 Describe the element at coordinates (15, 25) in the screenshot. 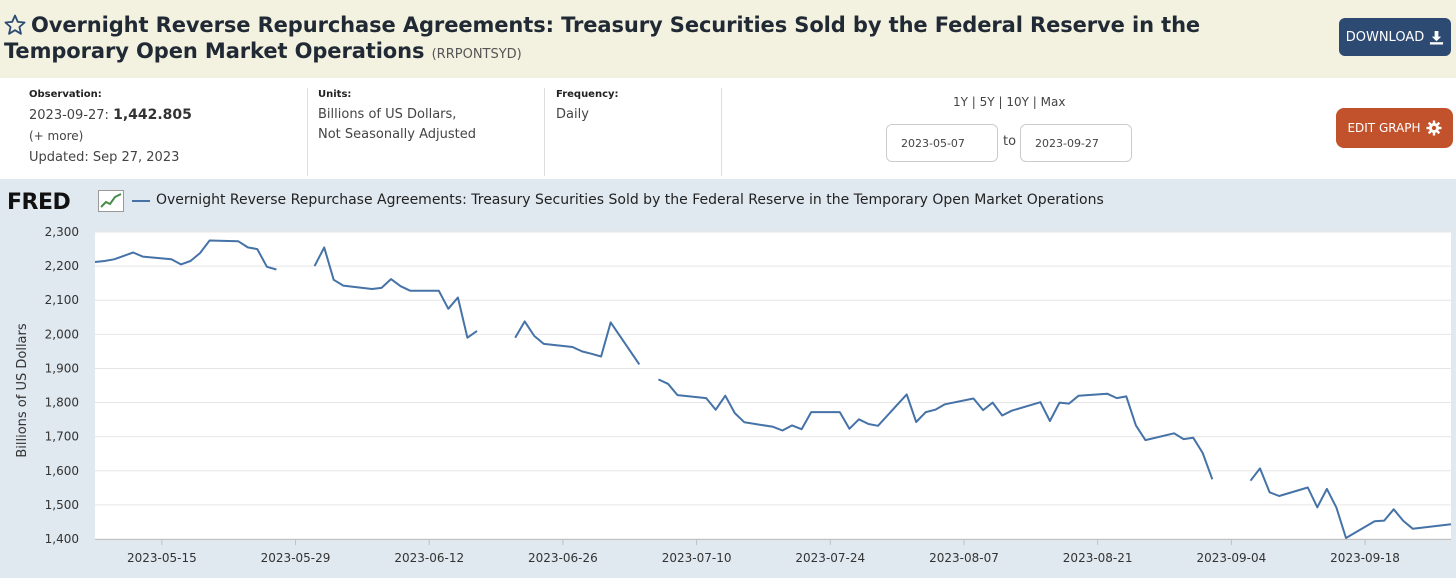

I see `star-icon` at that location.